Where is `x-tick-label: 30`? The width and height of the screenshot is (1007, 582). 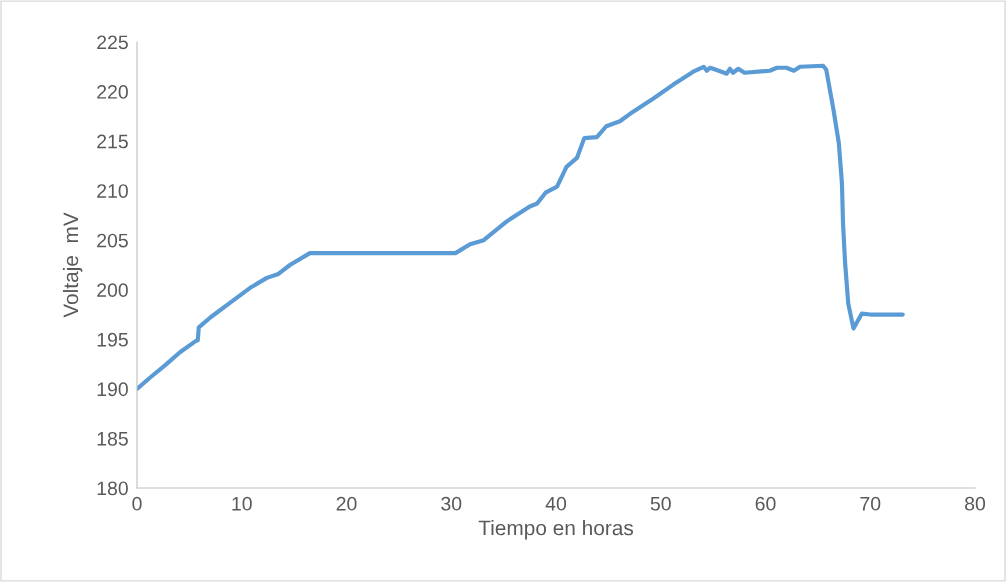 x-tick-label: 30 is located at coordinates (451, 503).